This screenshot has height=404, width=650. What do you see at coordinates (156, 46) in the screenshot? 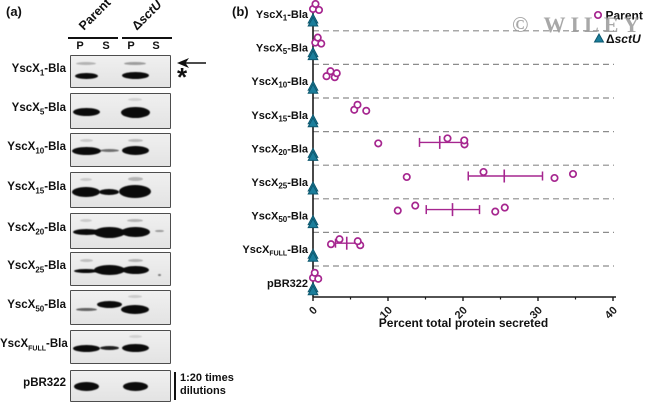
I see `lane-label-s-3: S` at bounding box center [156, 46].